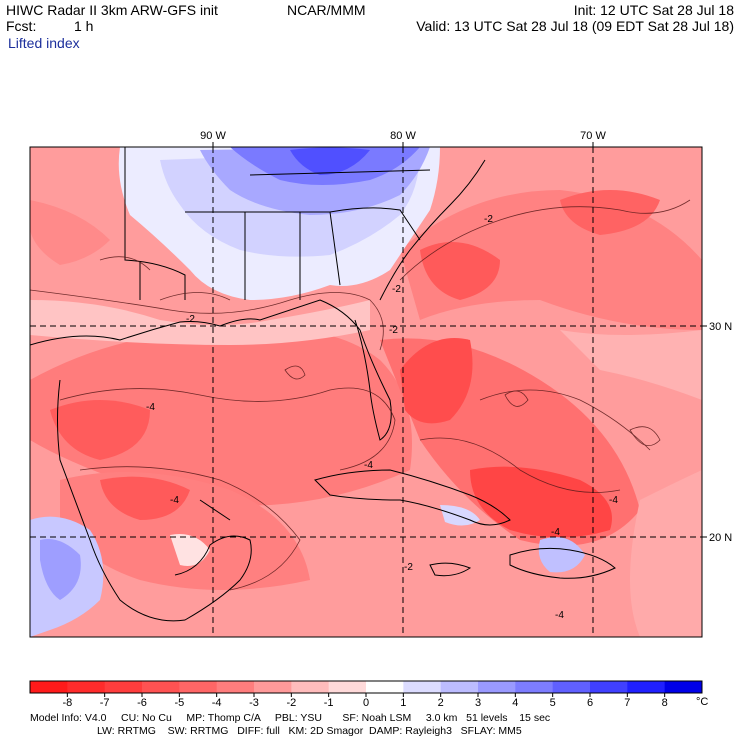 The image size is (740, 740). Describe the element at coordinates (702, 702) in the screenshot. I see `color-scale-unit: °C` at that location.